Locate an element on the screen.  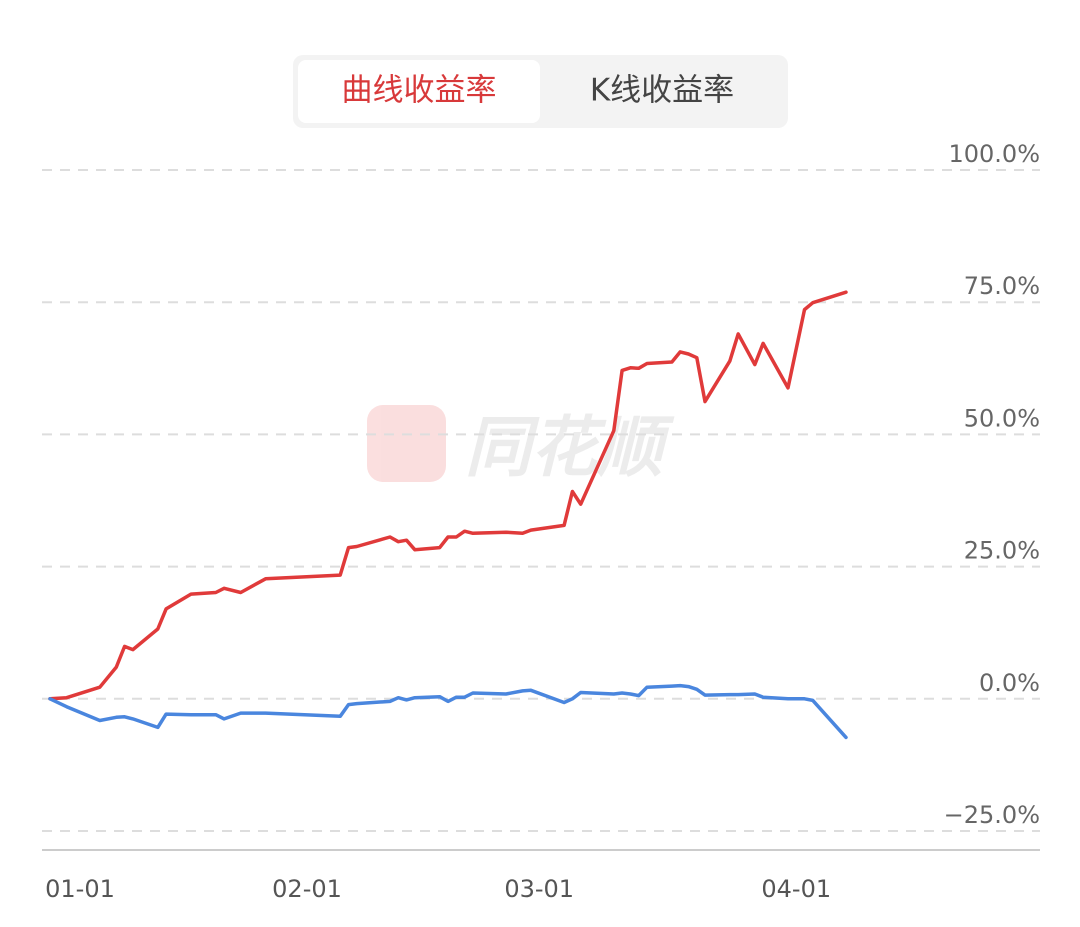
y-tick-label: 25.0% is located at coordinates (1002, 551).